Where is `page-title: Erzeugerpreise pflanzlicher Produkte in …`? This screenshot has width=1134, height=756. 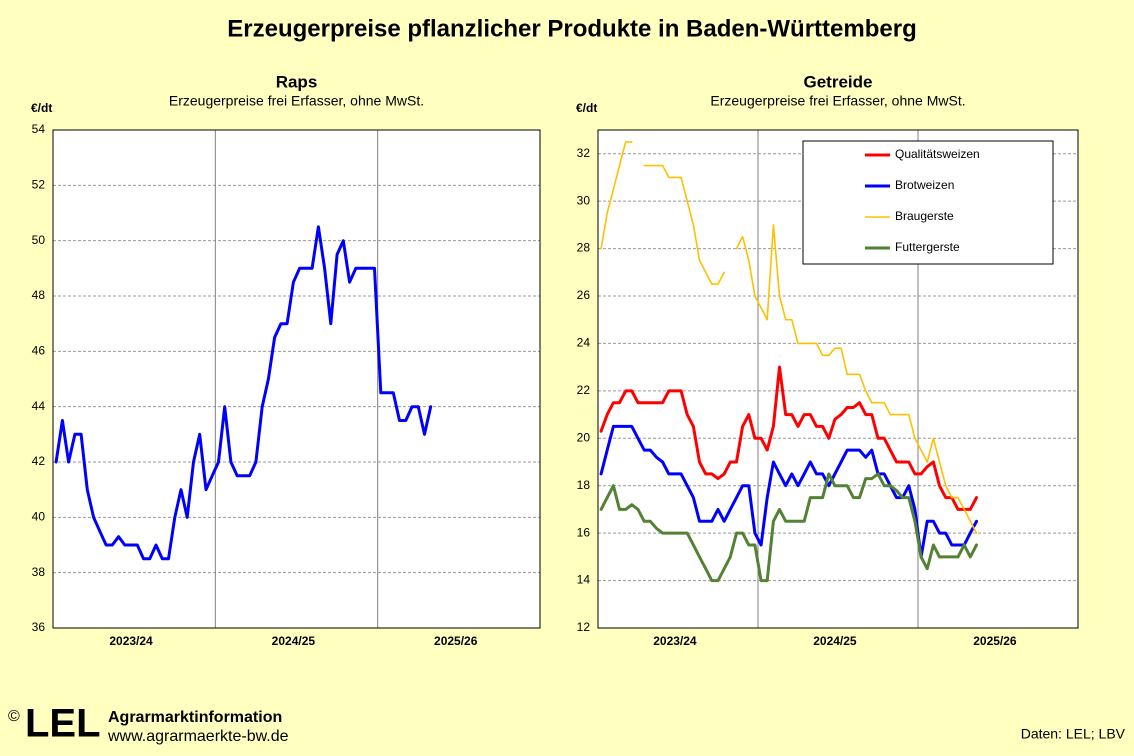 page-title: Erzeugerpreise pflanzlicher Produkte in … is located at coordinates (571, 28).